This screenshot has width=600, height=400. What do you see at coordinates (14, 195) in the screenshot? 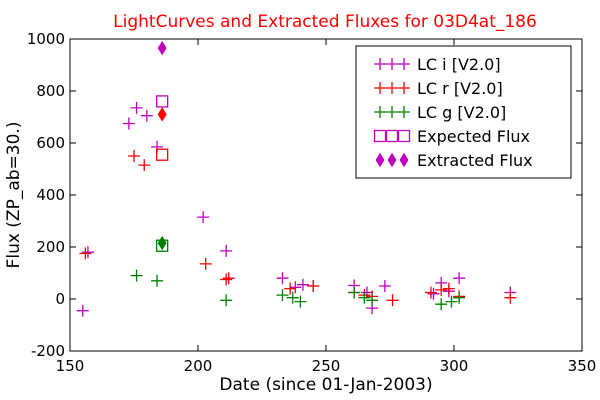
I see `y-axis-label: Flux (ZP_ab=30.)` at bounding box center [14, 195].